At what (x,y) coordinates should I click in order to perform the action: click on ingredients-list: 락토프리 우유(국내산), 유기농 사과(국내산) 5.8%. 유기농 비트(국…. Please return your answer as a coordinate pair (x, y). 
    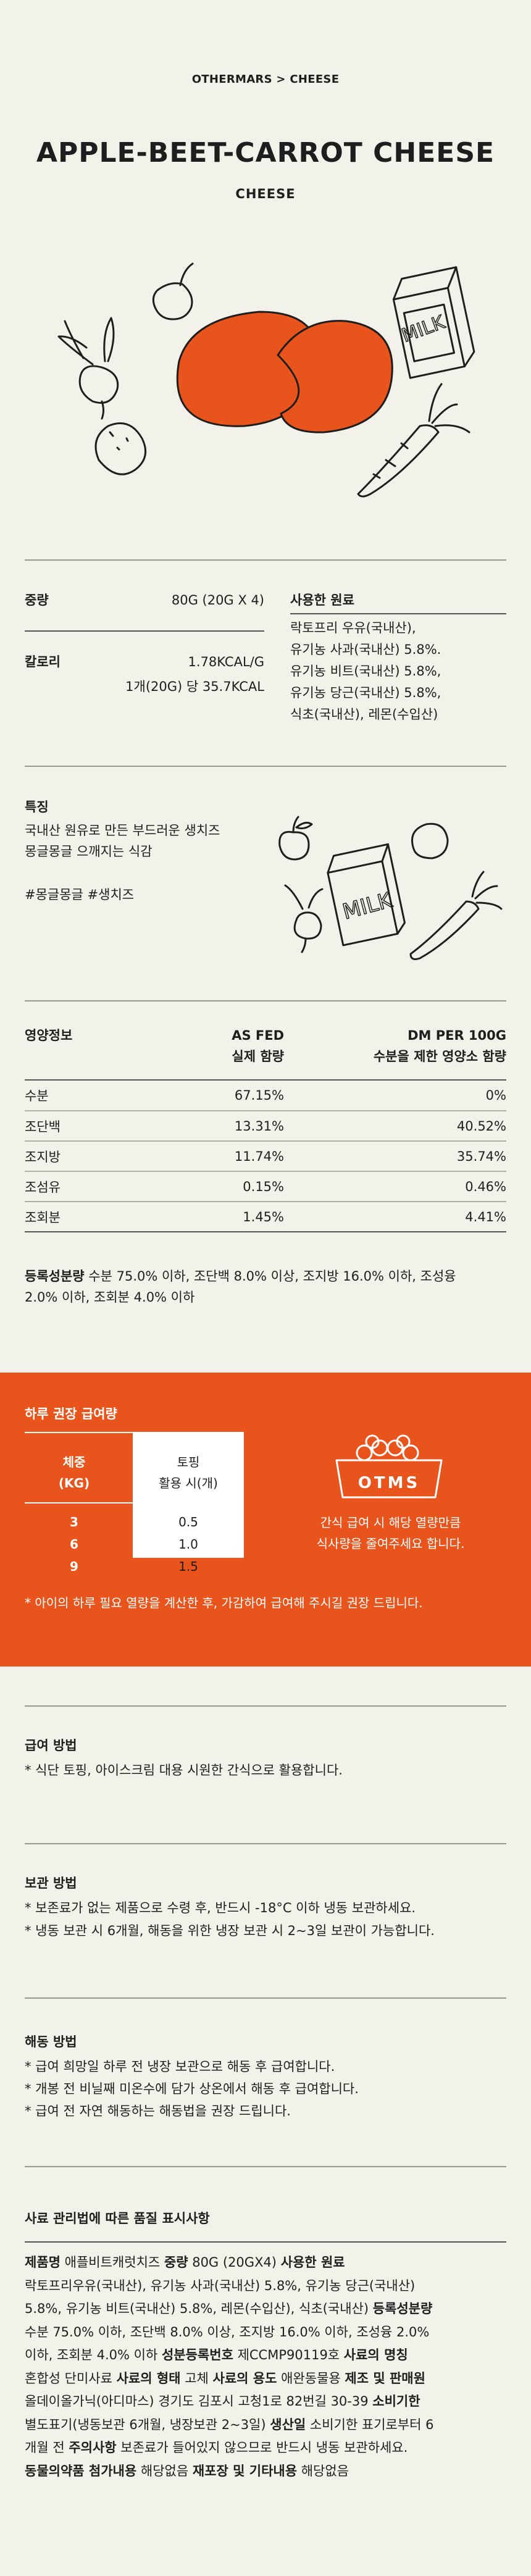
    Looking at the image, I should click on (366, 672).